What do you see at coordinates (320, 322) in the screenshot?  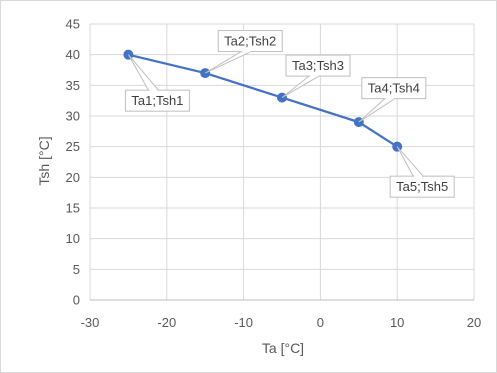 I see `x-tick-label: 0` at bounding box center [320, 322].